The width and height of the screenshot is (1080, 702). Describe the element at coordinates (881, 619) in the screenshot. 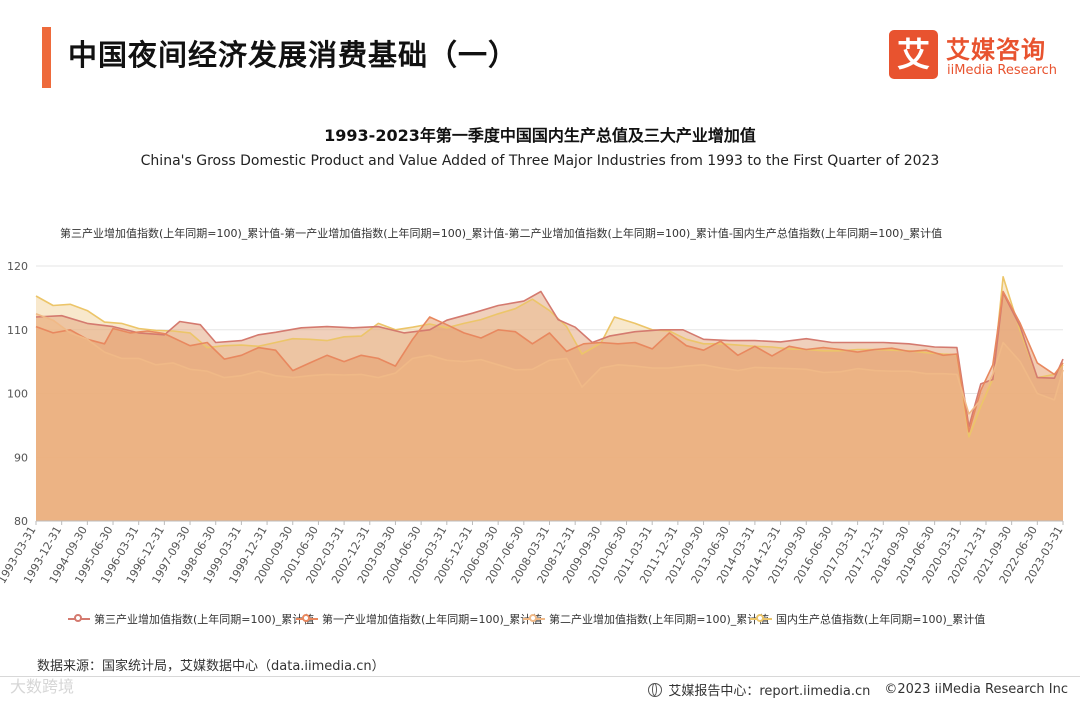

I see `legend-label: 国内生产总值指数(上年同期=100)_累计值` at that location.